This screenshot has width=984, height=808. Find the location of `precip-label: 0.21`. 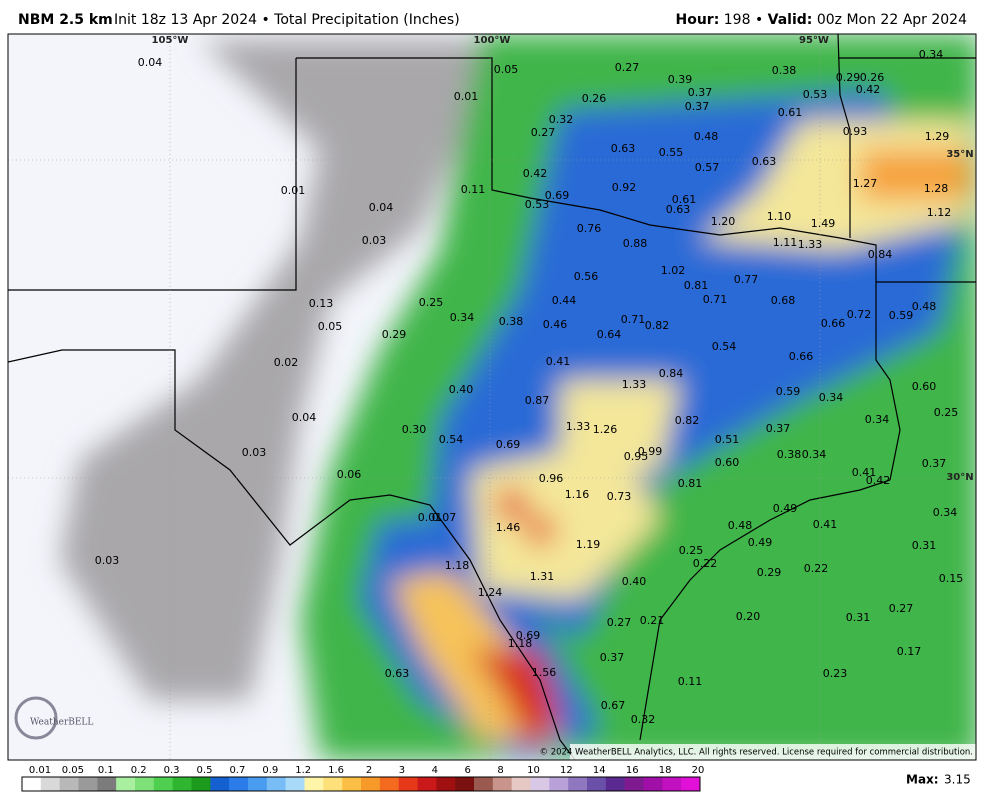

precip-label: 0.21 is located at coordinates (652, 620).